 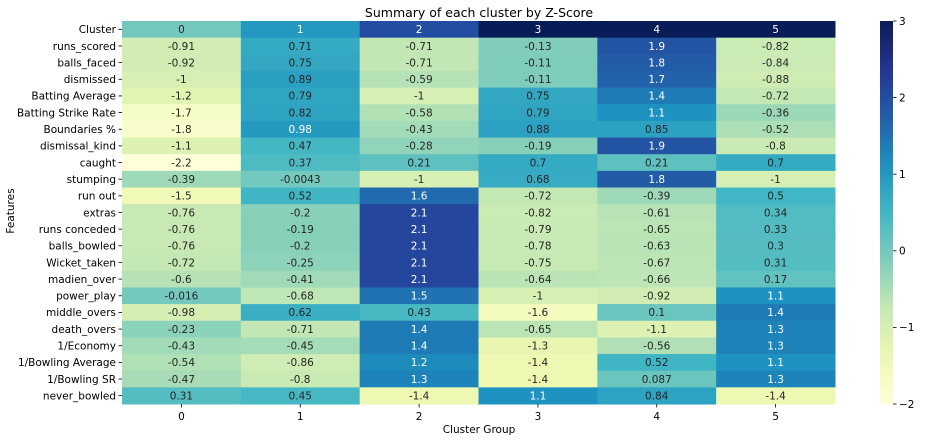 What do you see at coordinates (181, 213) in the screenshot?
I see `cell-value-label: -0.76` at bounding box center [181, 213].